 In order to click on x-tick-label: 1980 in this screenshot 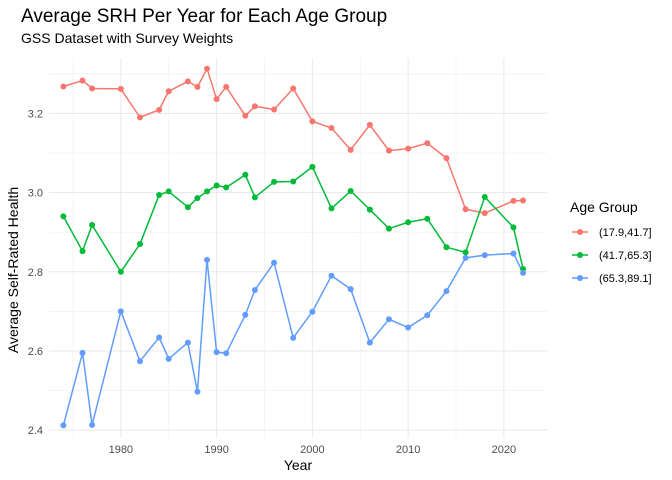, I will do `click(121, 450)`.